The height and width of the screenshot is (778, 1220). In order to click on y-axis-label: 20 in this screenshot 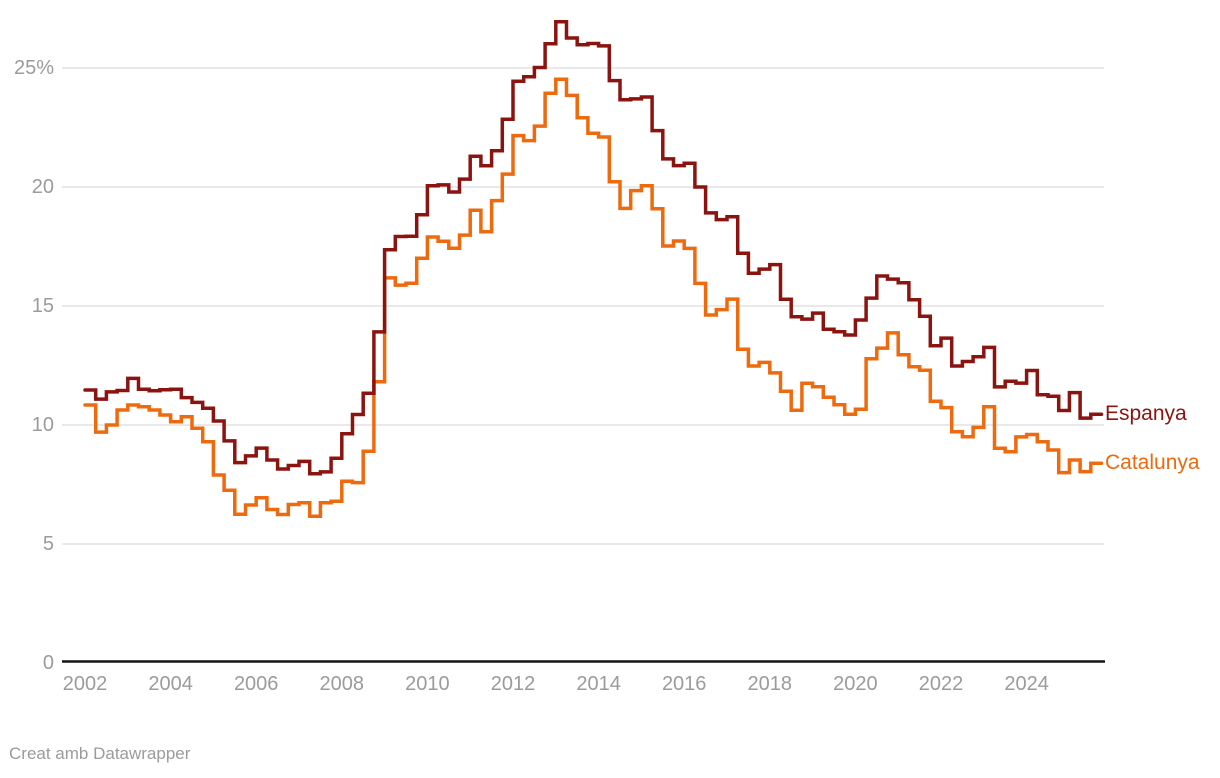, I will do `click(42, 187)`.